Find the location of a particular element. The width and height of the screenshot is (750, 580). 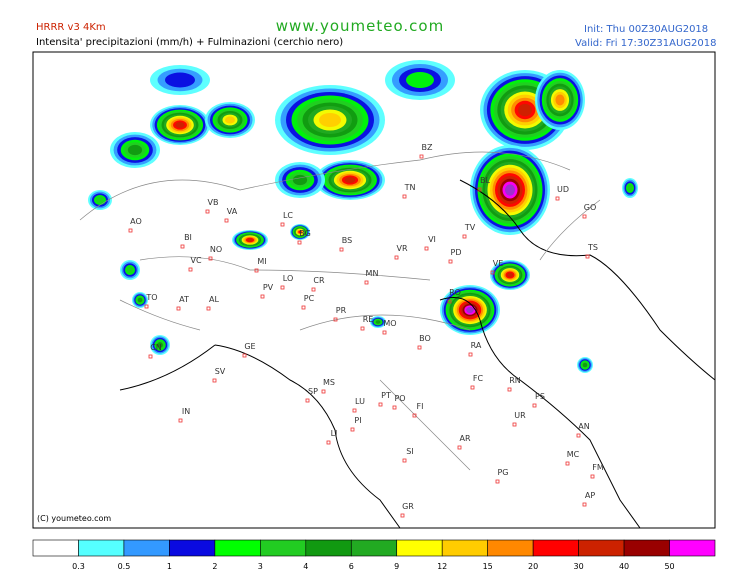

city-label: MC is located at coordinates (573, 454).